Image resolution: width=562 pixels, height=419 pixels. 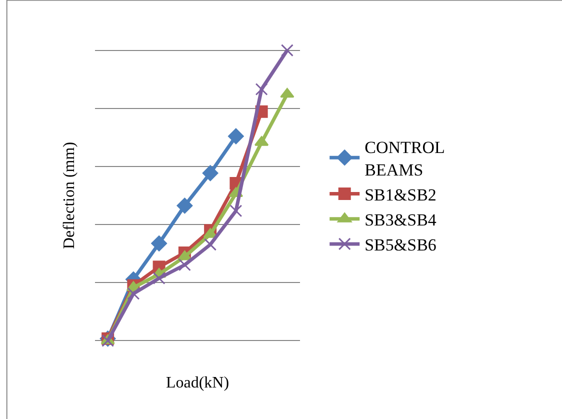 What do you see at coordinates (400, 194) in the screenshot?
I see `legend-label: SB1&SB2` at bounding box center [400, 194].